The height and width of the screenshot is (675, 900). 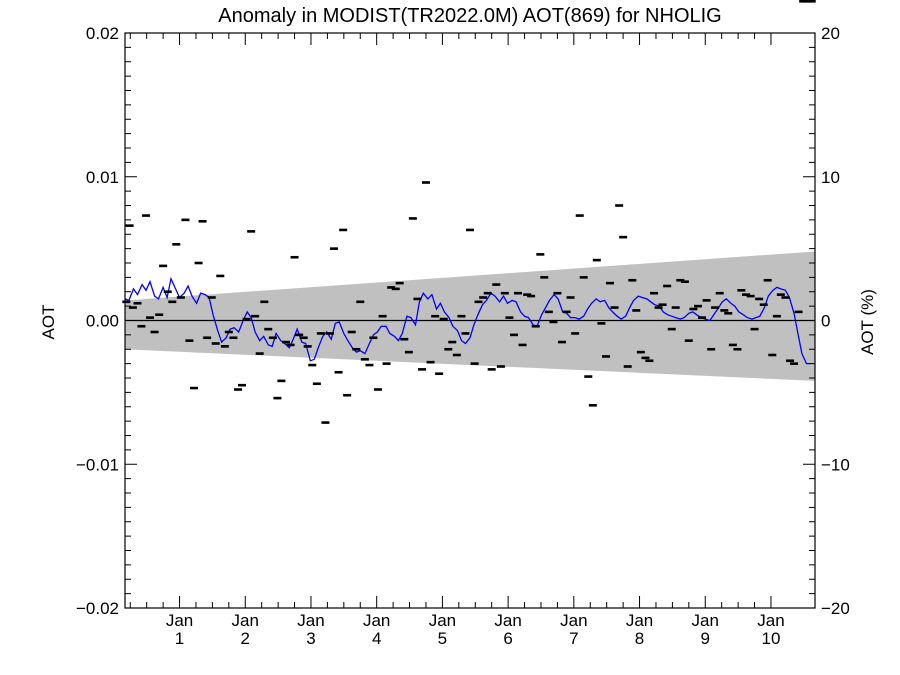 I want to click on x-tick-year: 1, so click(x=179, y=638).